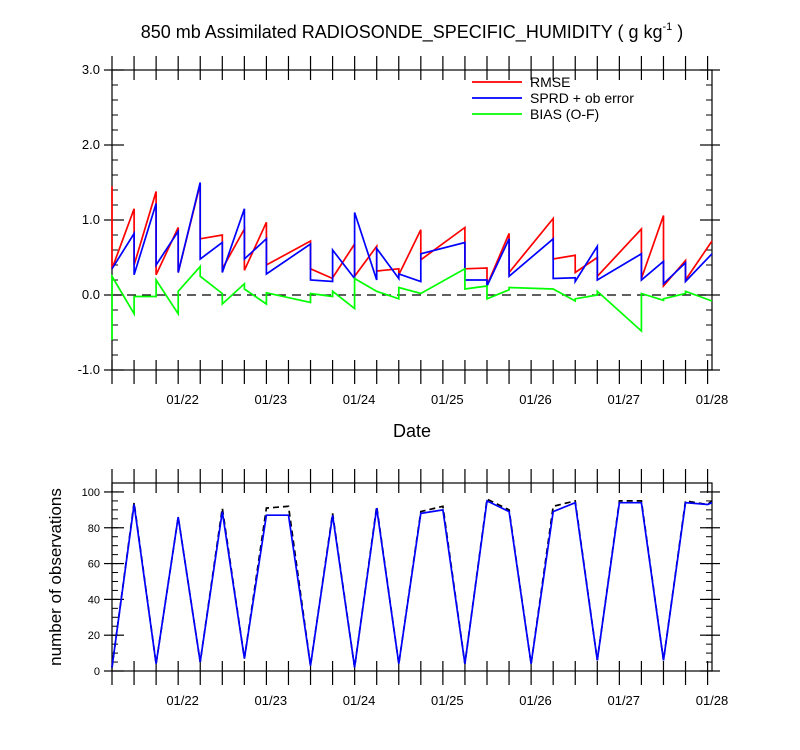 Image resolution: width=800 pixels, height=750 pixels. I want to click on y-tick-label: 100, so click(91, 493).